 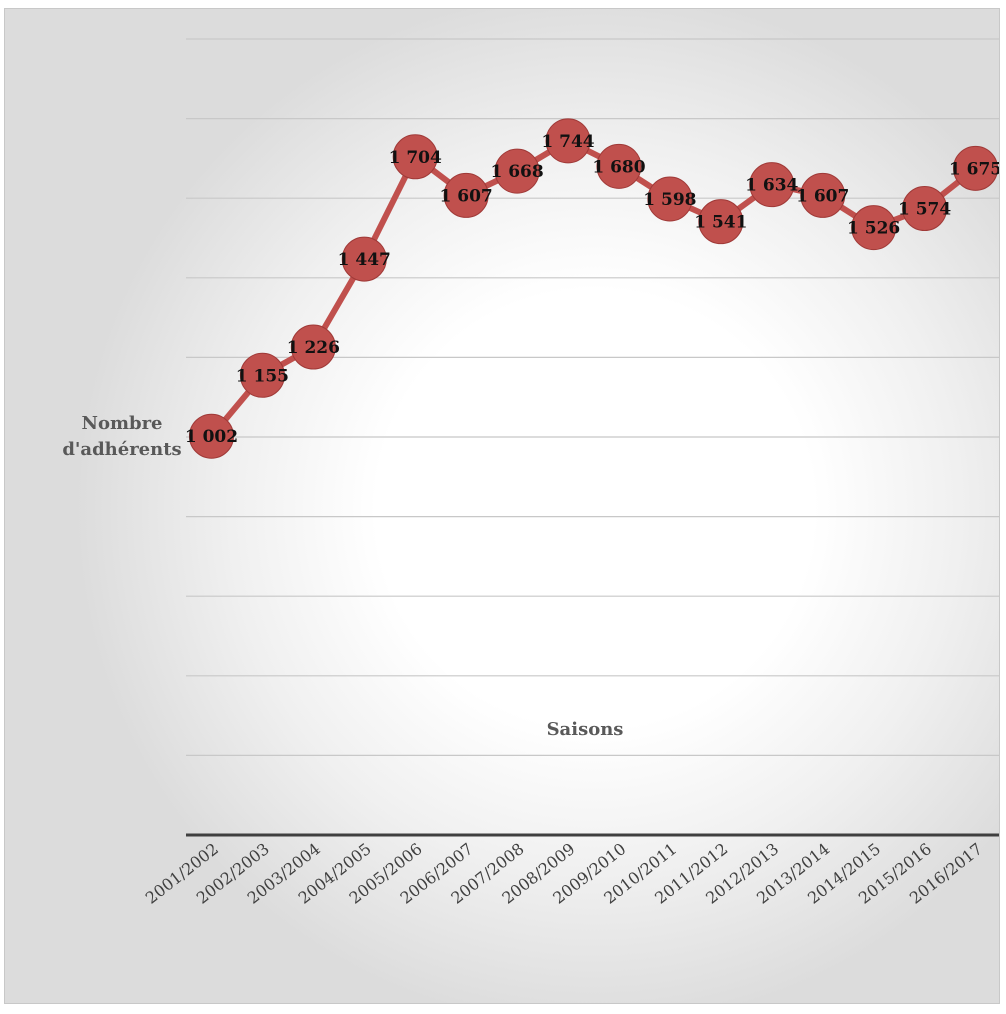 I want to click on data-label: 1 598, so click(x=669, y=200).